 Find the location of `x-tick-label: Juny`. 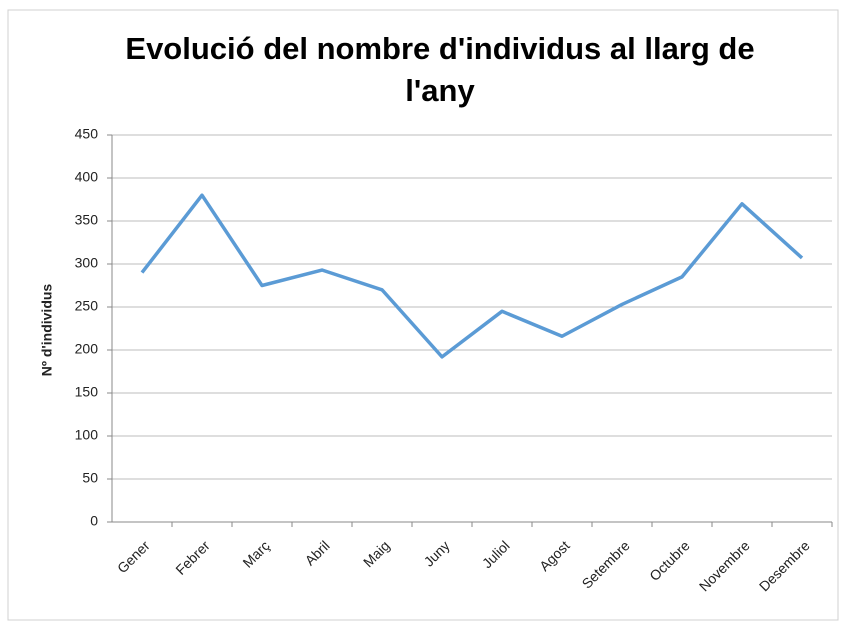

x-tick-label: Juny is located at coordinates (437, 553).